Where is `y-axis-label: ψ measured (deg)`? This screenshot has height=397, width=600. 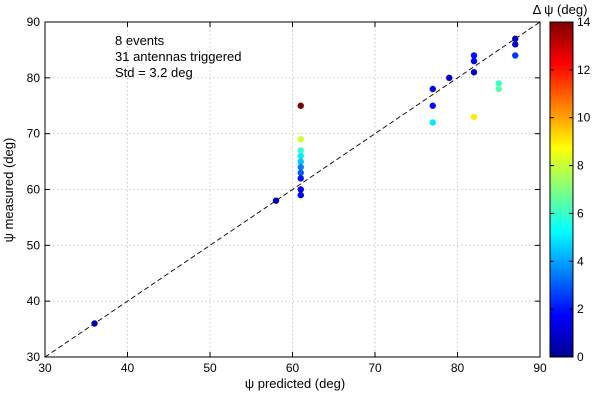
y-axis-label: ψ measured (deg) is located at coordinates (8, 190).